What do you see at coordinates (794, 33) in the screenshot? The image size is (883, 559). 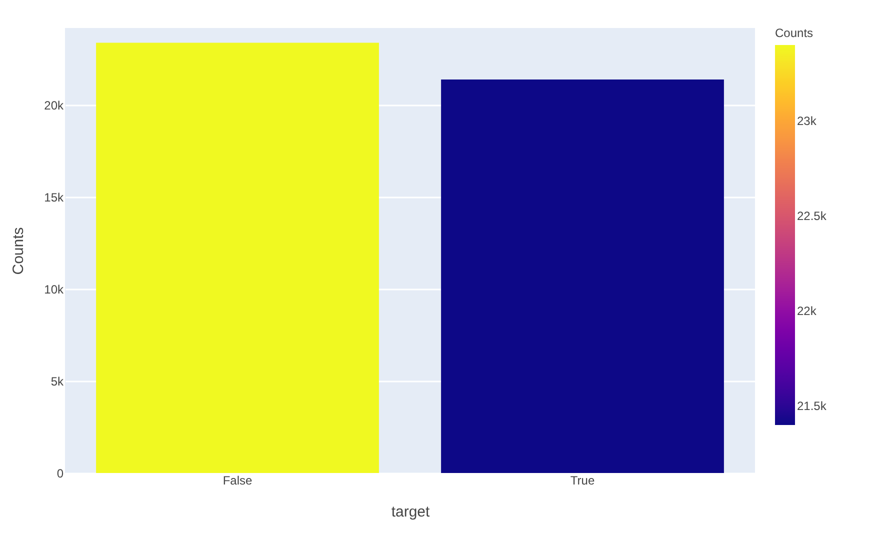 I see `color-bar-title: Counts` at bounding box center [794, 33].